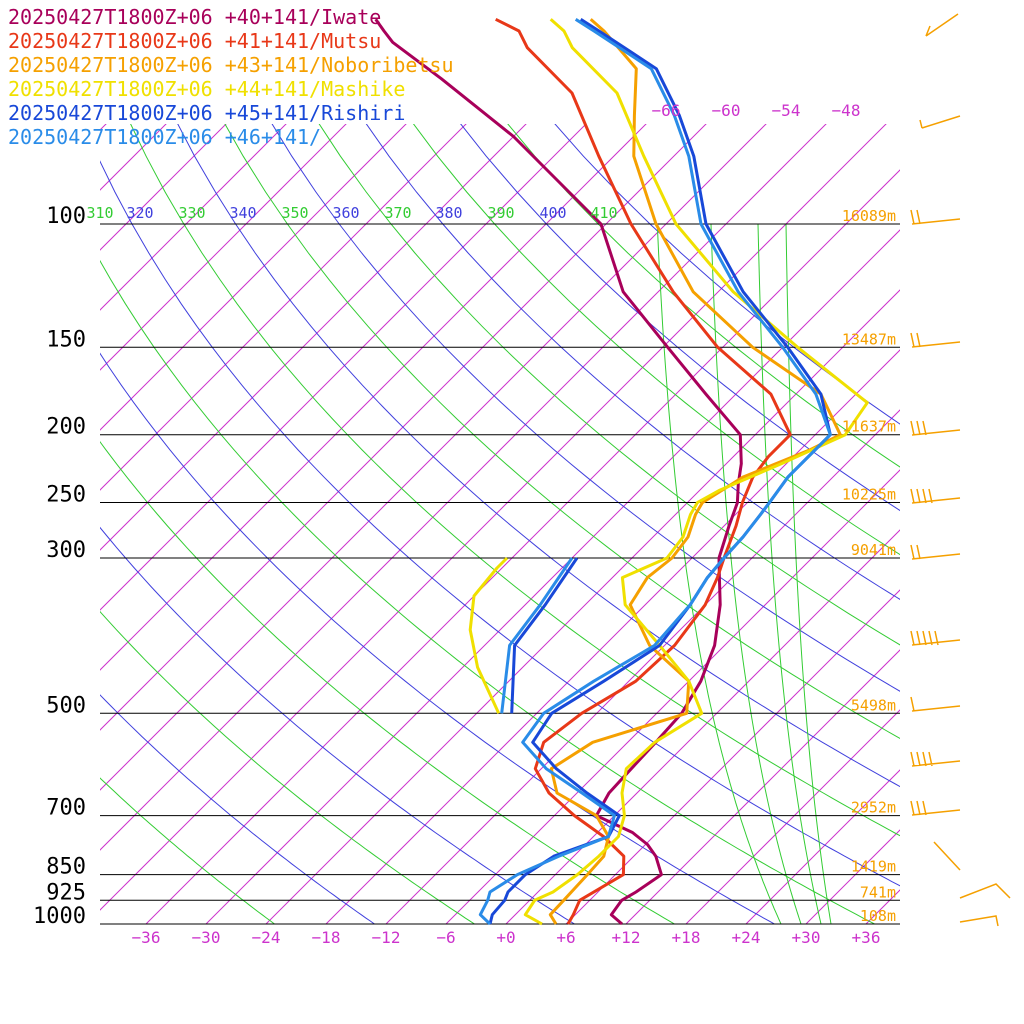  I want to click on theta-label: 400, so click(552, 213).